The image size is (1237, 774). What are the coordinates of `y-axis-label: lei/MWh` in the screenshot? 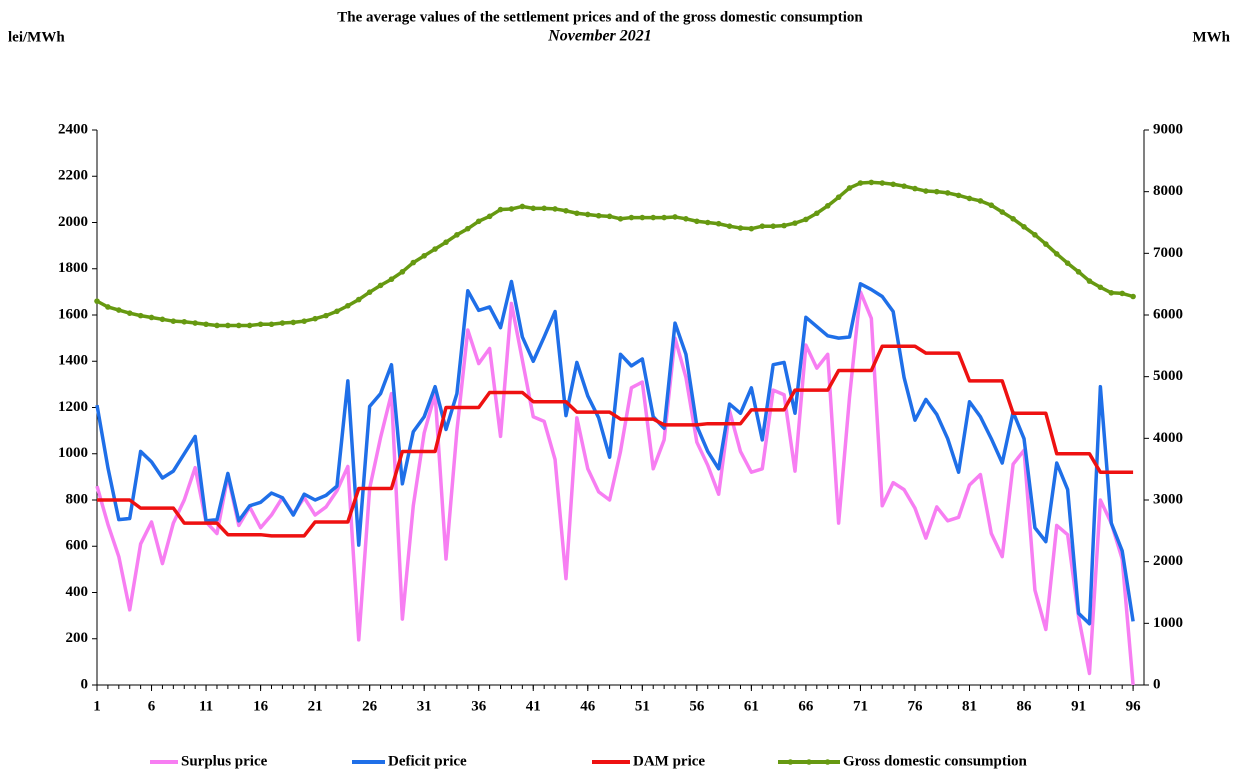 It's located at (36, 37).